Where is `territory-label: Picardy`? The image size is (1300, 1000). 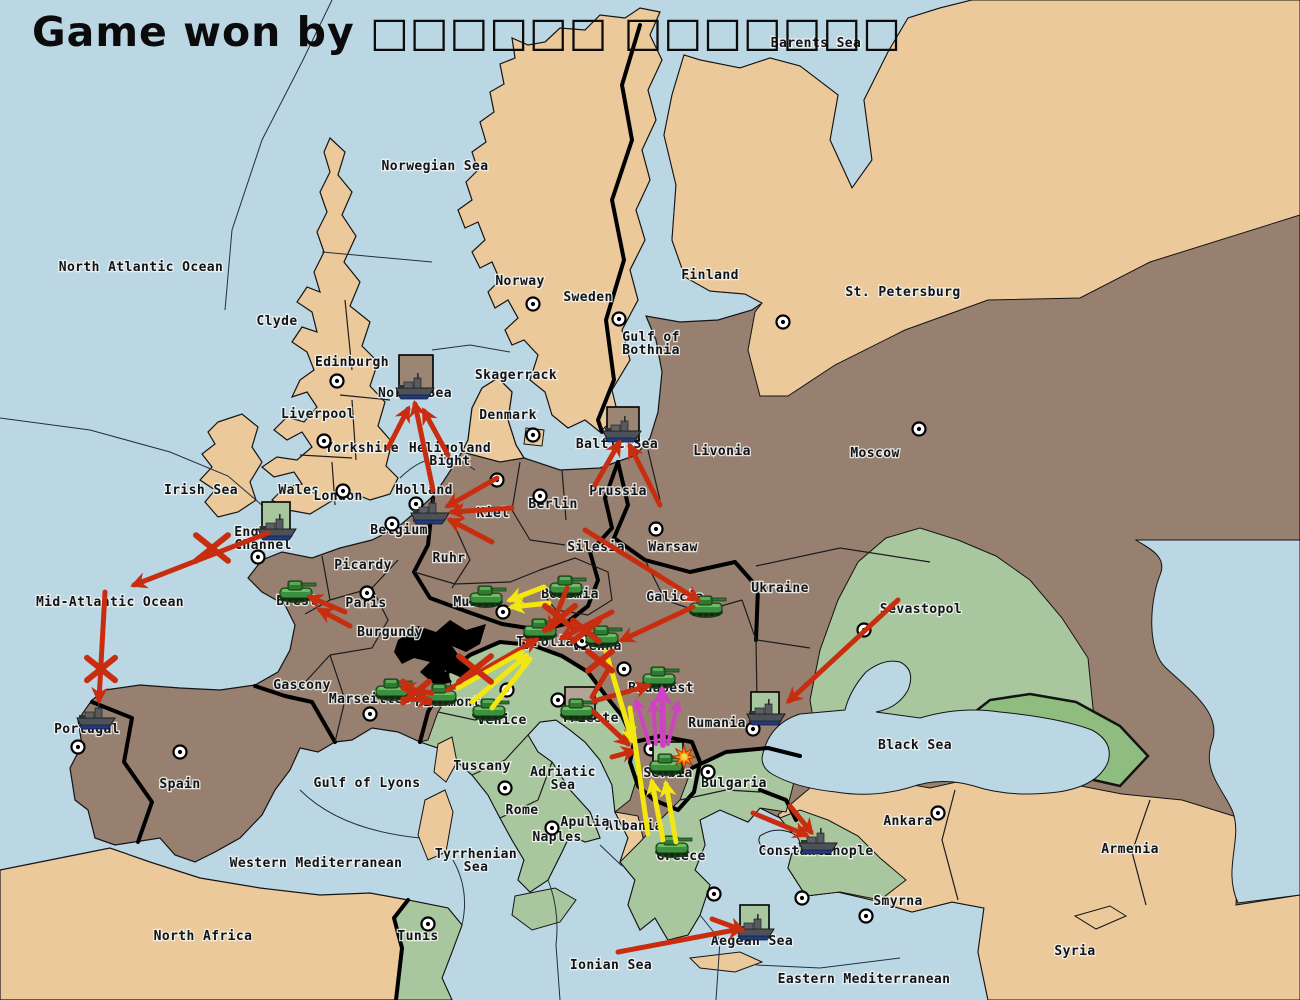 territory-label: Picardy is located at coordinates (363, 565).